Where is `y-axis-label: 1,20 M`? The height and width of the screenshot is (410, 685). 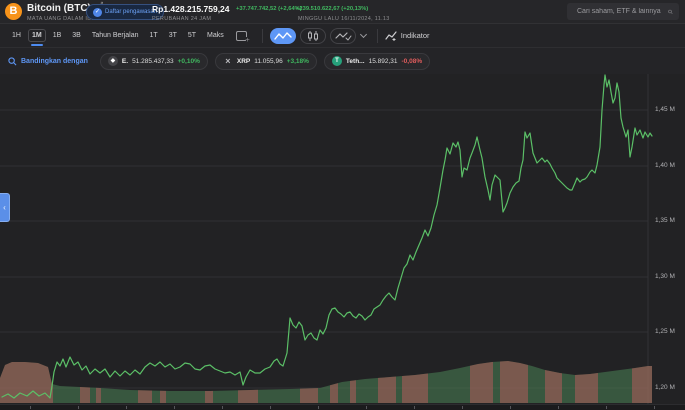
y-axis-label: 1,20 M is located at coordinates (665, 387).